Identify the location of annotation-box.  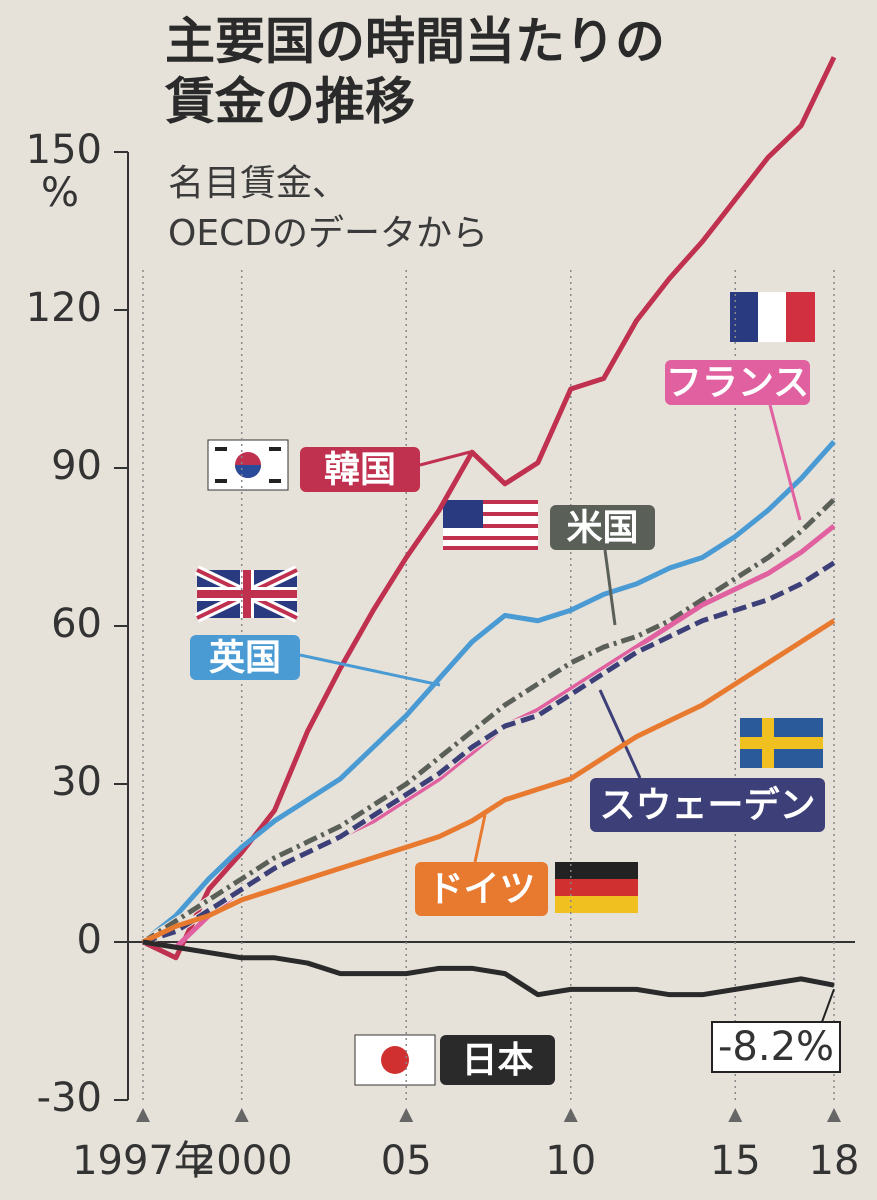
(776, 1047).